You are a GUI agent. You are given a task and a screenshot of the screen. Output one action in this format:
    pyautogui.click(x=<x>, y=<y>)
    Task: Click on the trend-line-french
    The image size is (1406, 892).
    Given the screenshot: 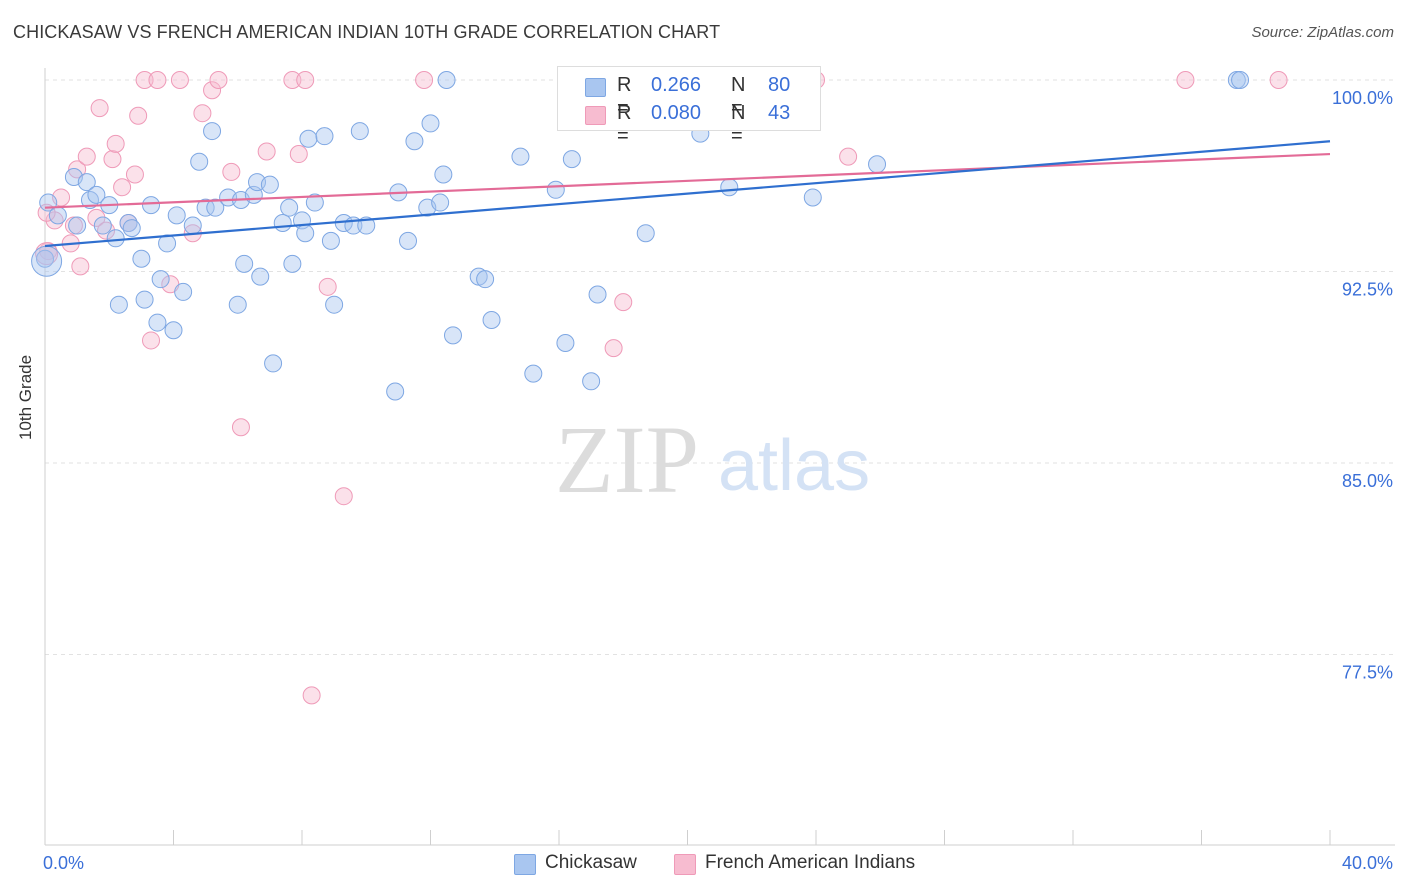 What is the action you would take?
    pyautogui.click(x=687, y=180)
    